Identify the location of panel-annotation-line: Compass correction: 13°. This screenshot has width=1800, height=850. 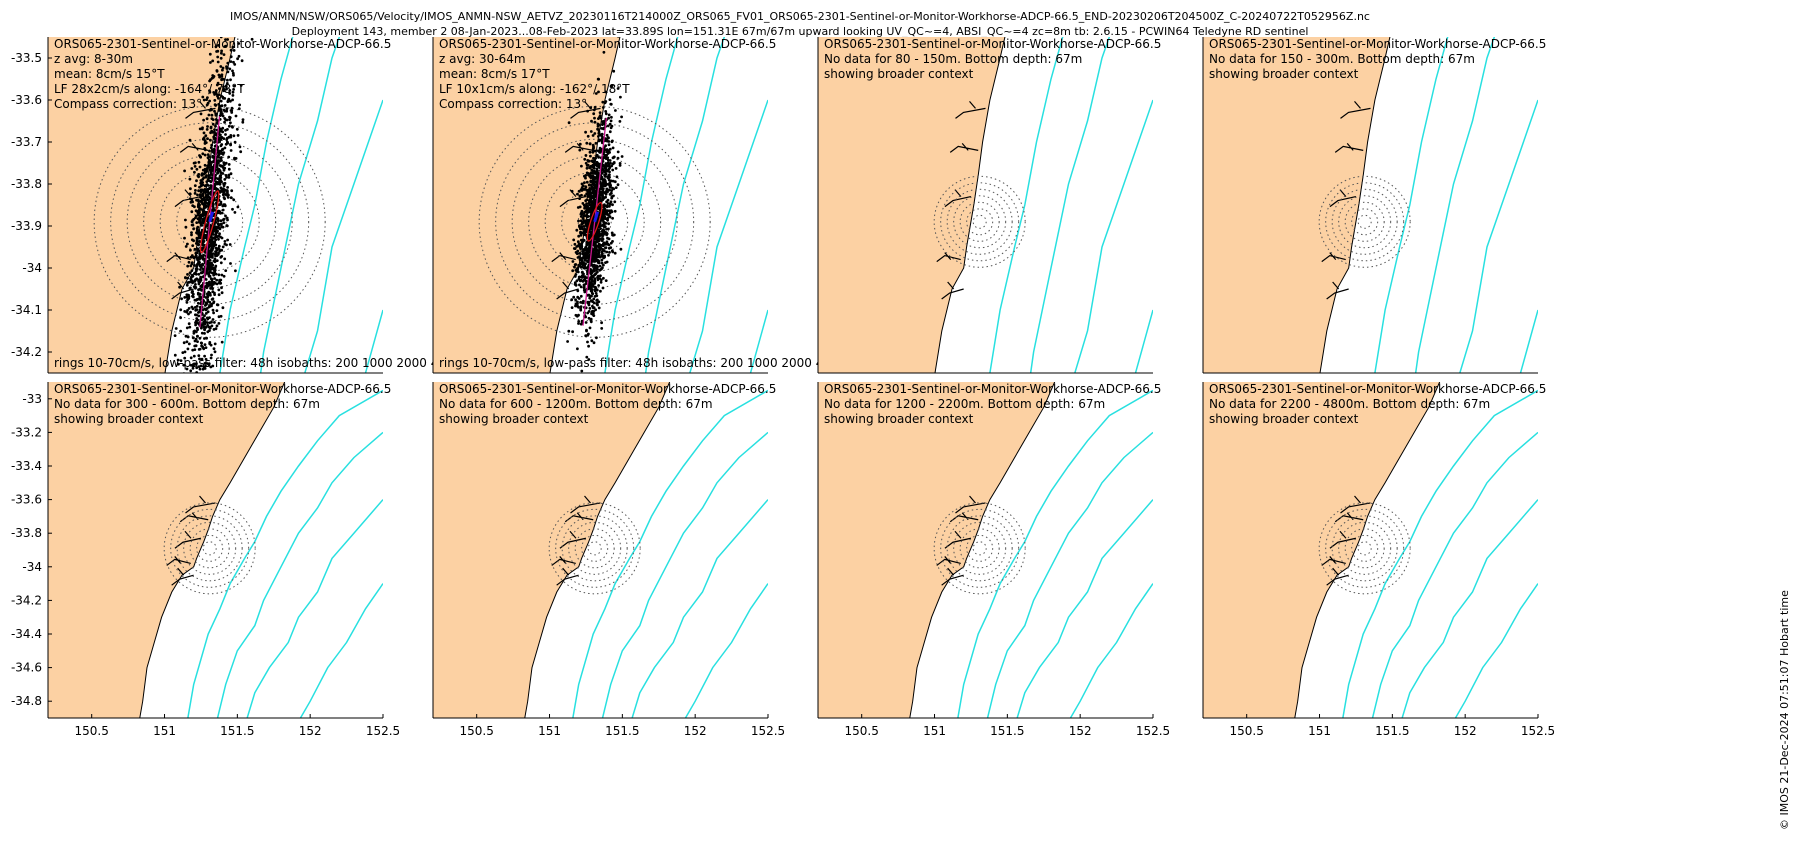
(128, 104).